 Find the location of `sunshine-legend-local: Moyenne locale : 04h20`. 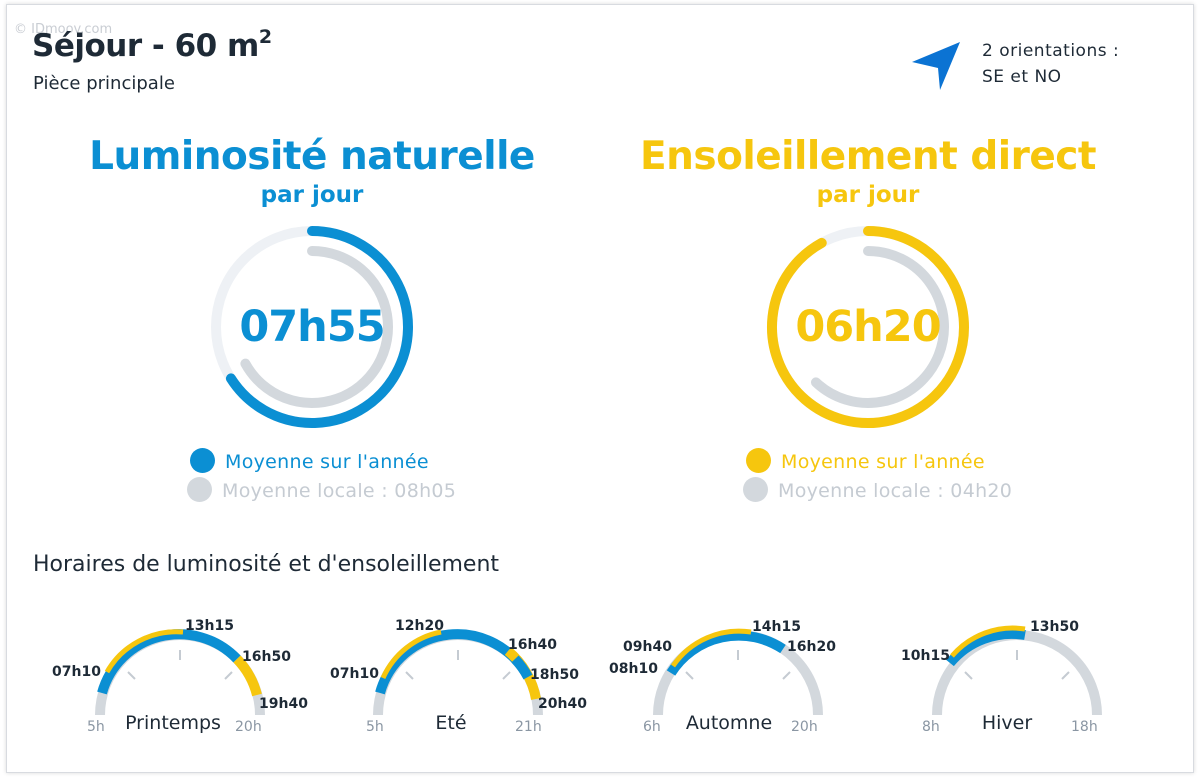

sunshine-legend-local: Moyenne locale : 04h20 is located at coordinates (877, 489).